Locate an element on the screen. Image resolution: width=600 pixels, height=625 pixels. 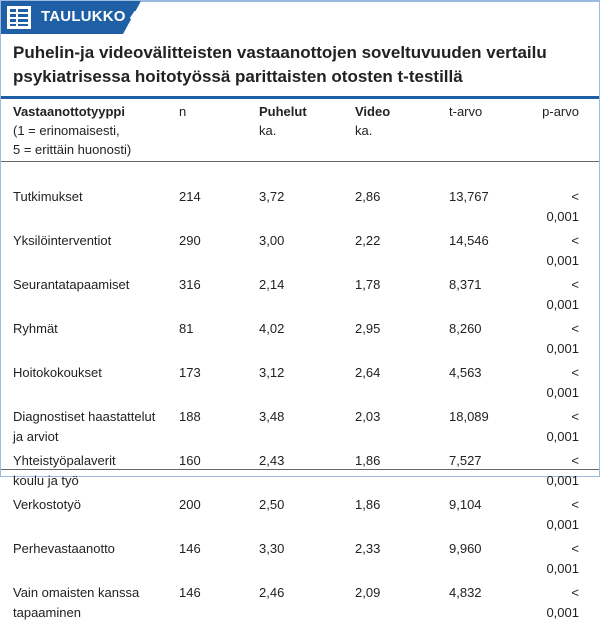
table-cell: 2,43 is located at coordinates (272, 460).